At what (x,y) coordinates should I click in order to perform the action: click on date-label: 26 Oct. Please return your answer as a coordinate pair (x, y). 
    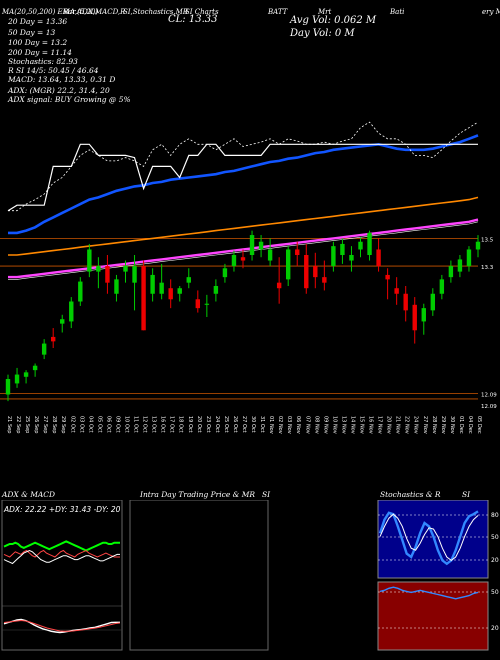
    Looking at the image, I should click on (235, 424).